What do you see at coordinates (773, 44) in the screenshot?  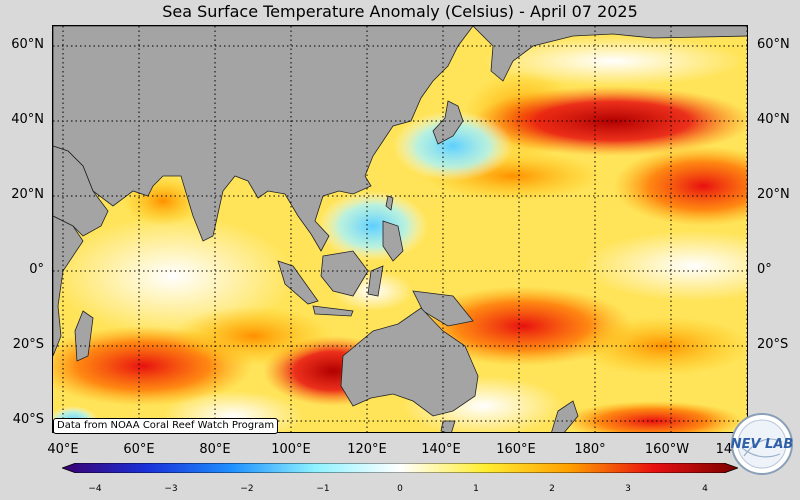 I see `lat-label-right-60n: 60°N` at bounding box center [773, 44].